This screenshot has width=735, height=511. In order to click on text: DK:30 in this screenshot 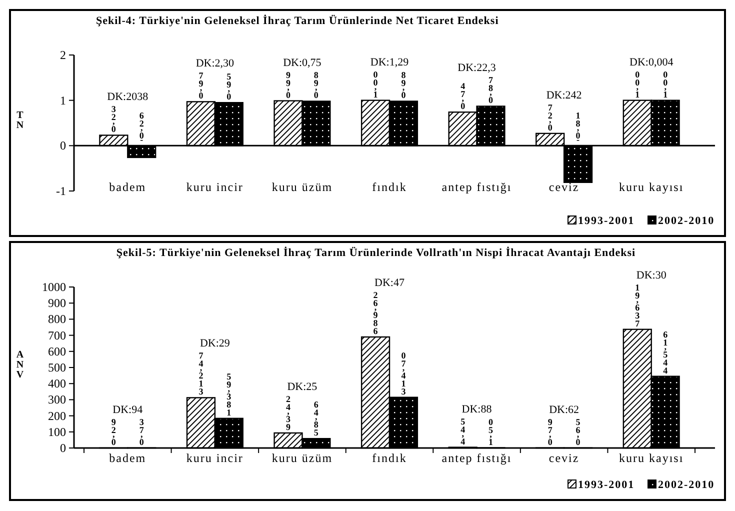, I will do `click(651, 275)`.